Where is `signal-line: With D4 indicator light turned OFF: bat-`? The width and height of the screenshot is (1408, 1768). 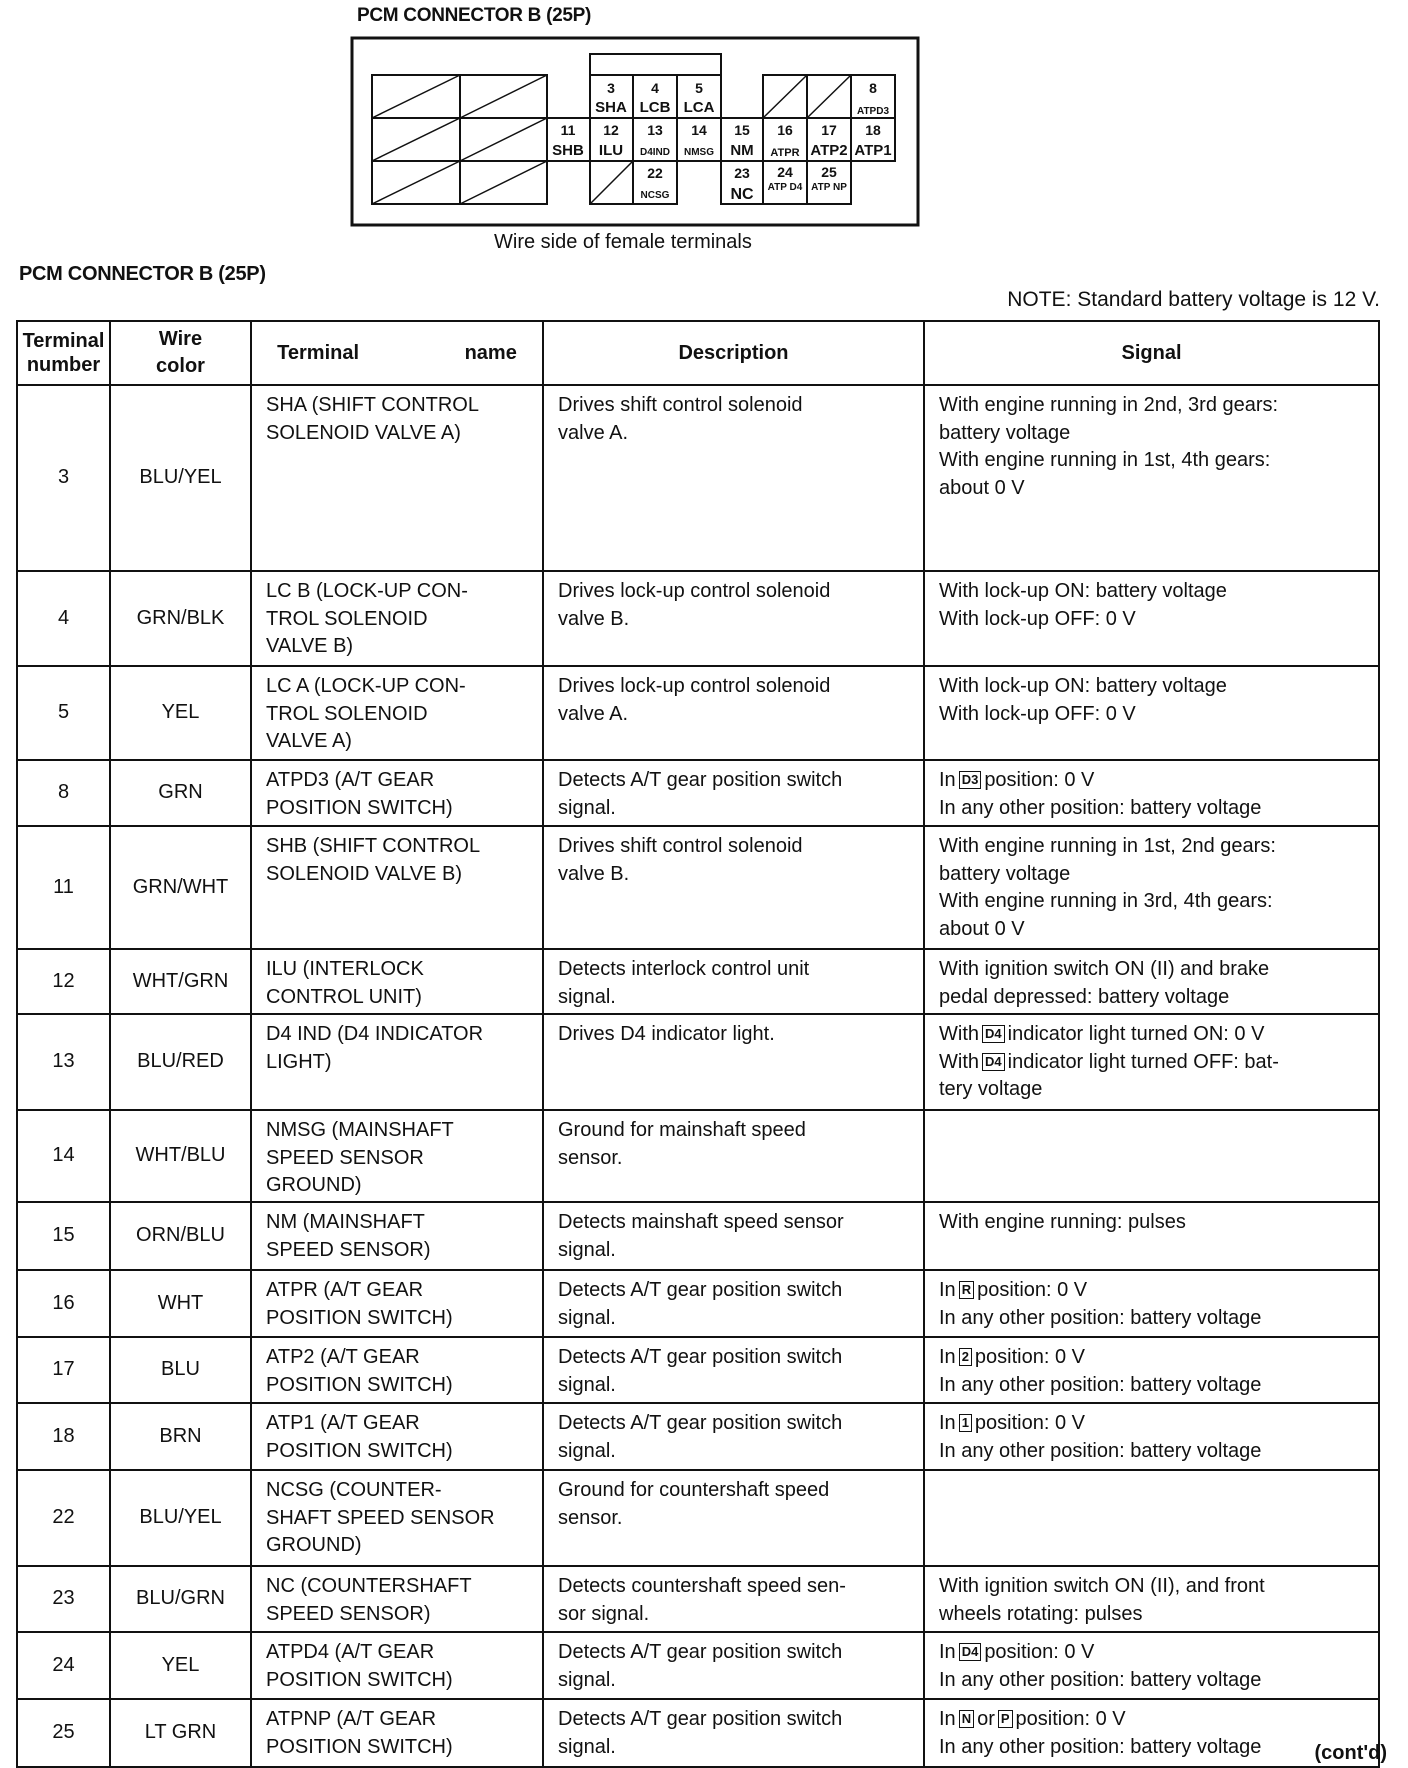
signal-line: With D4 indicator light turned OFF: bat- is located at coordinates (1151, 1063).